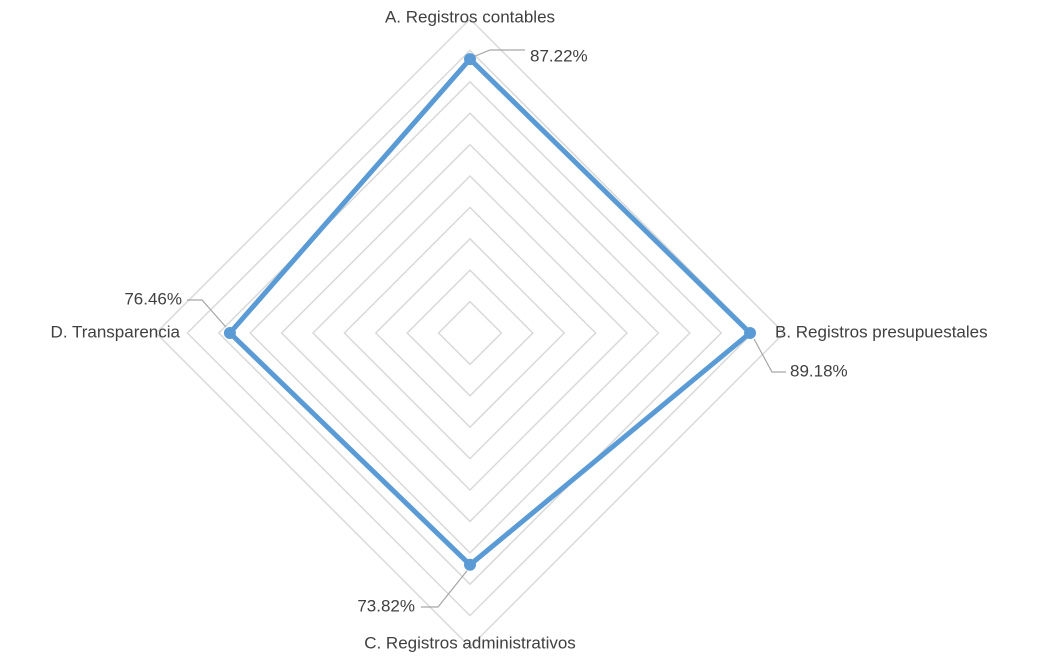 This screenshot has height=658, width=1047. Describe the element at coordinates (819, 370) in the screenshot. I see `value-label: 89.18%` at that location.